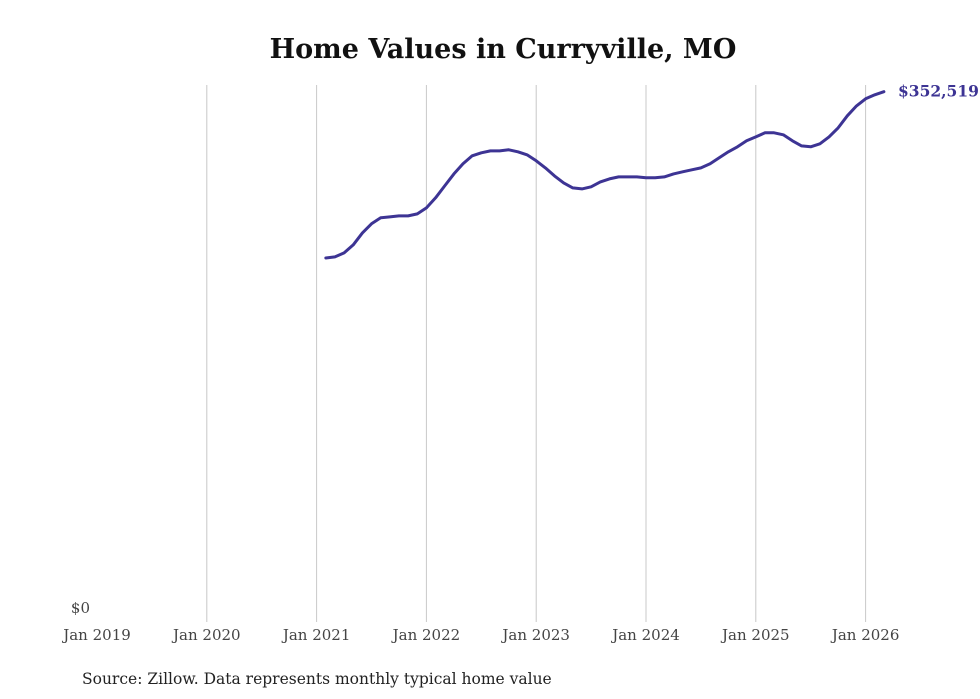 The height and width of the screenshot is (699, 980). What do you see at coordinates (535, 635) in the screenshot?
I see `x-tick-label: Jan 2023` at bounding box center [535, 635].